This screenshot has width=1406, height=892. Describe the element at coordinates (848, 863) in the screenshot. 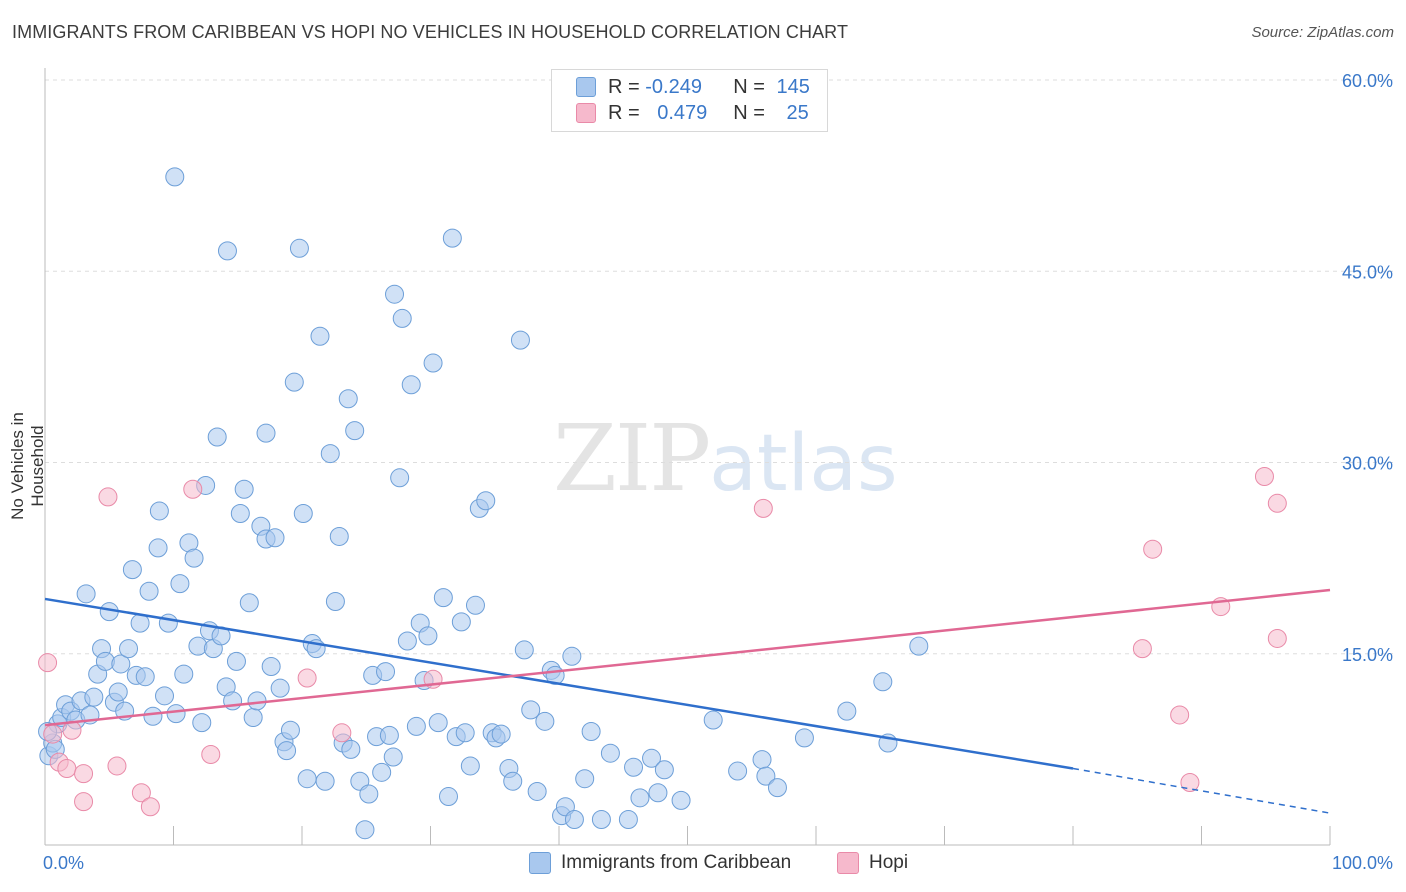

I see `bottom-legend-swatch-hopi` at that location.